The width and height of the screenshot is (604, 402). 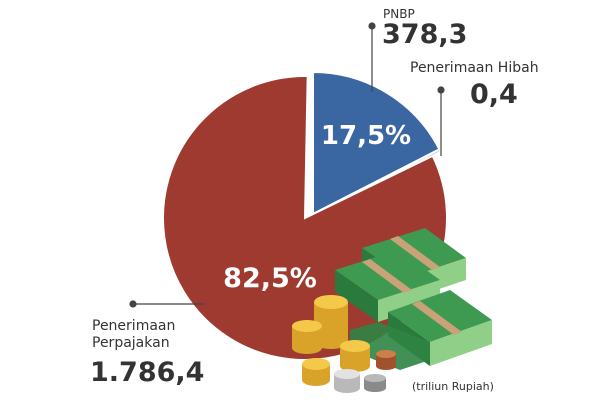 I want to click on pnbp-value-label: 378,3, so click(x=425, y=34).